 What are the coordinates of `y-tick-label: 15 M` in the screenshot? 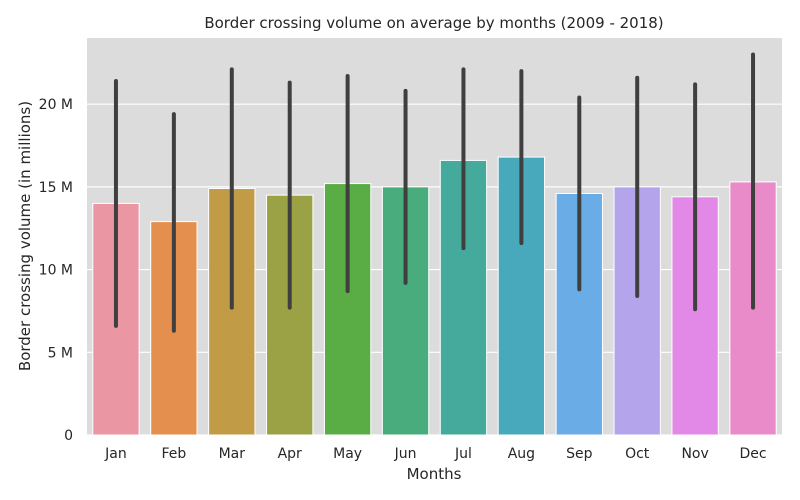 It's located at (56, 188).